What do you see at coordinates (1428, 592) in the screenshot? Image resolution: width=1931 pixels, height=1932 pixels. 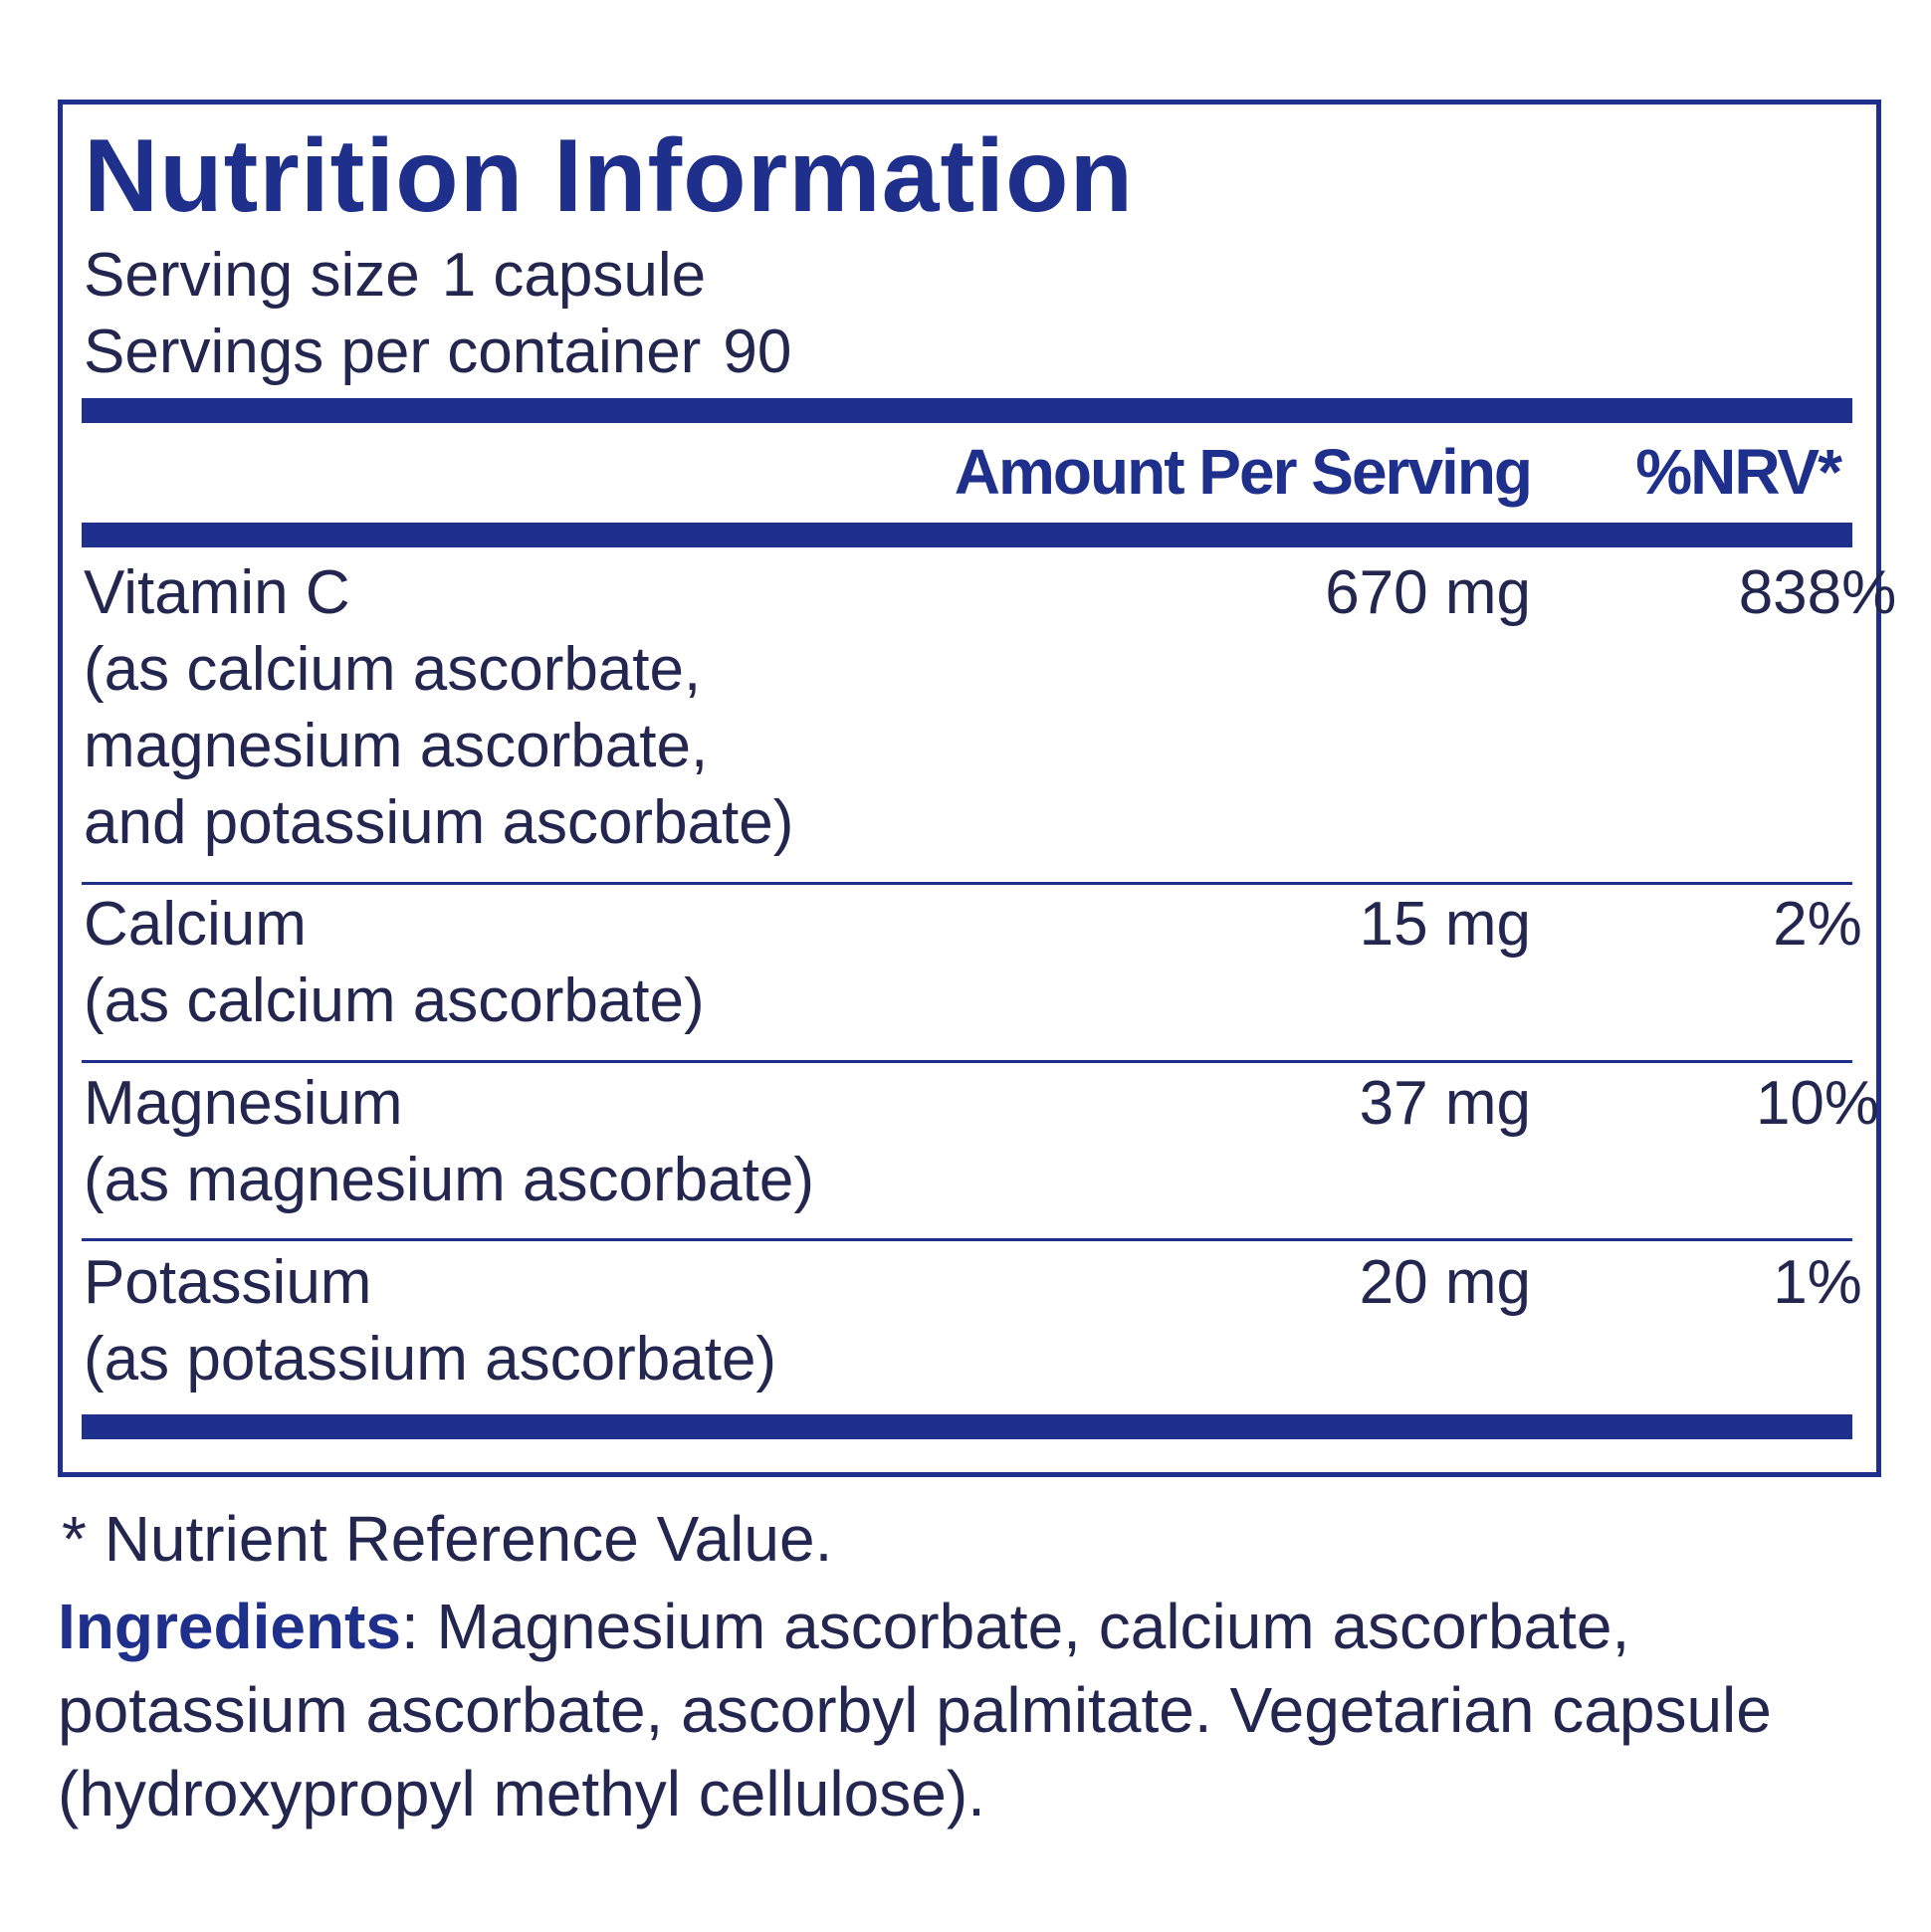 I see `amount: 670 mg` at bounding box center [1428, 592].